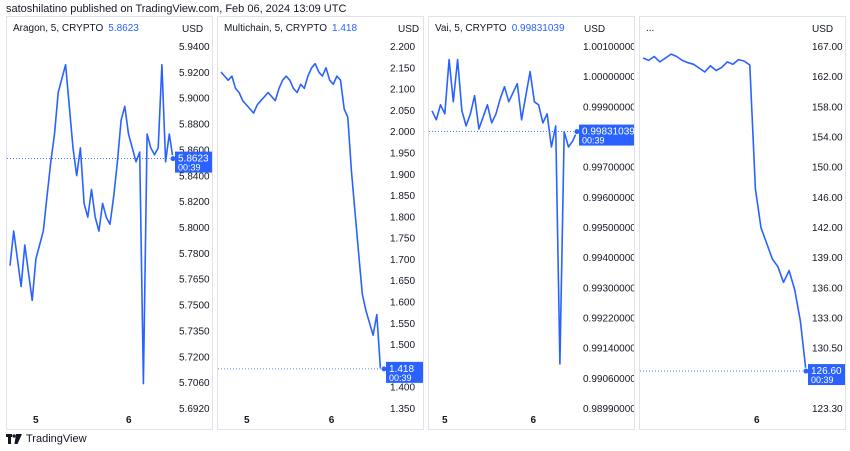 This screenshot has height=451, width=850. Describe the element at coordinates (194, 202) in the screenshot. I see `y-tick-label: 5.8200` at that location.